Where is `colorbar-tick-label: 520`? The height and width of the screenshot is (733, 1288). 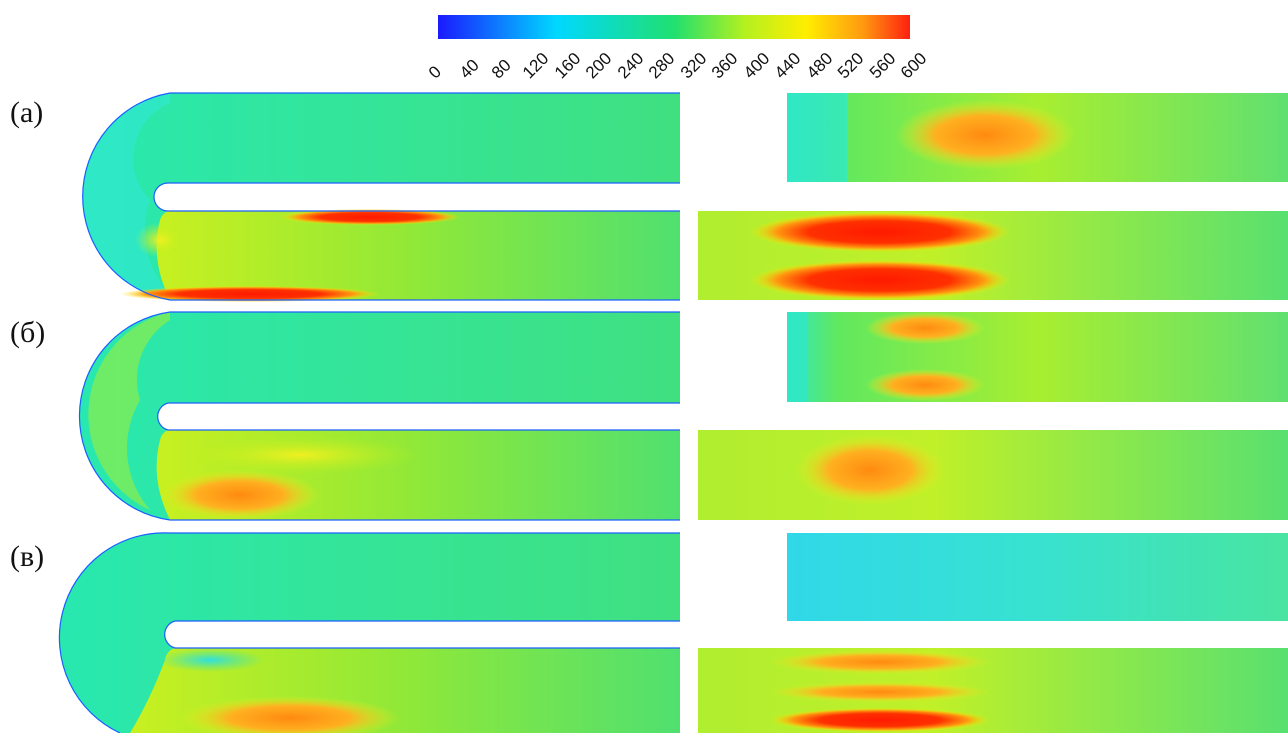 colorbar-tick-label: 520 is located at coordinates (850, 65).